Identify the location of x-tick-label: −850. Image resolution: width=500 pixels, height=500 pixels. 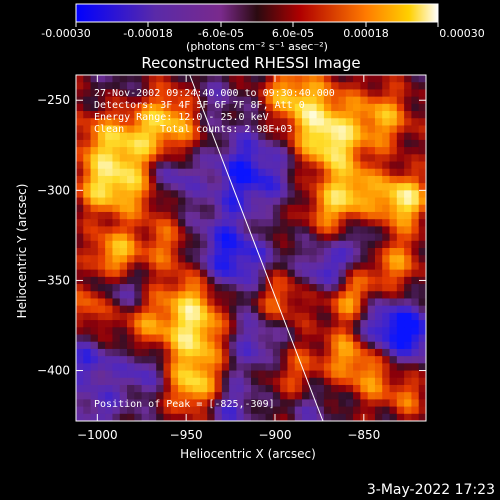
(363, 435).